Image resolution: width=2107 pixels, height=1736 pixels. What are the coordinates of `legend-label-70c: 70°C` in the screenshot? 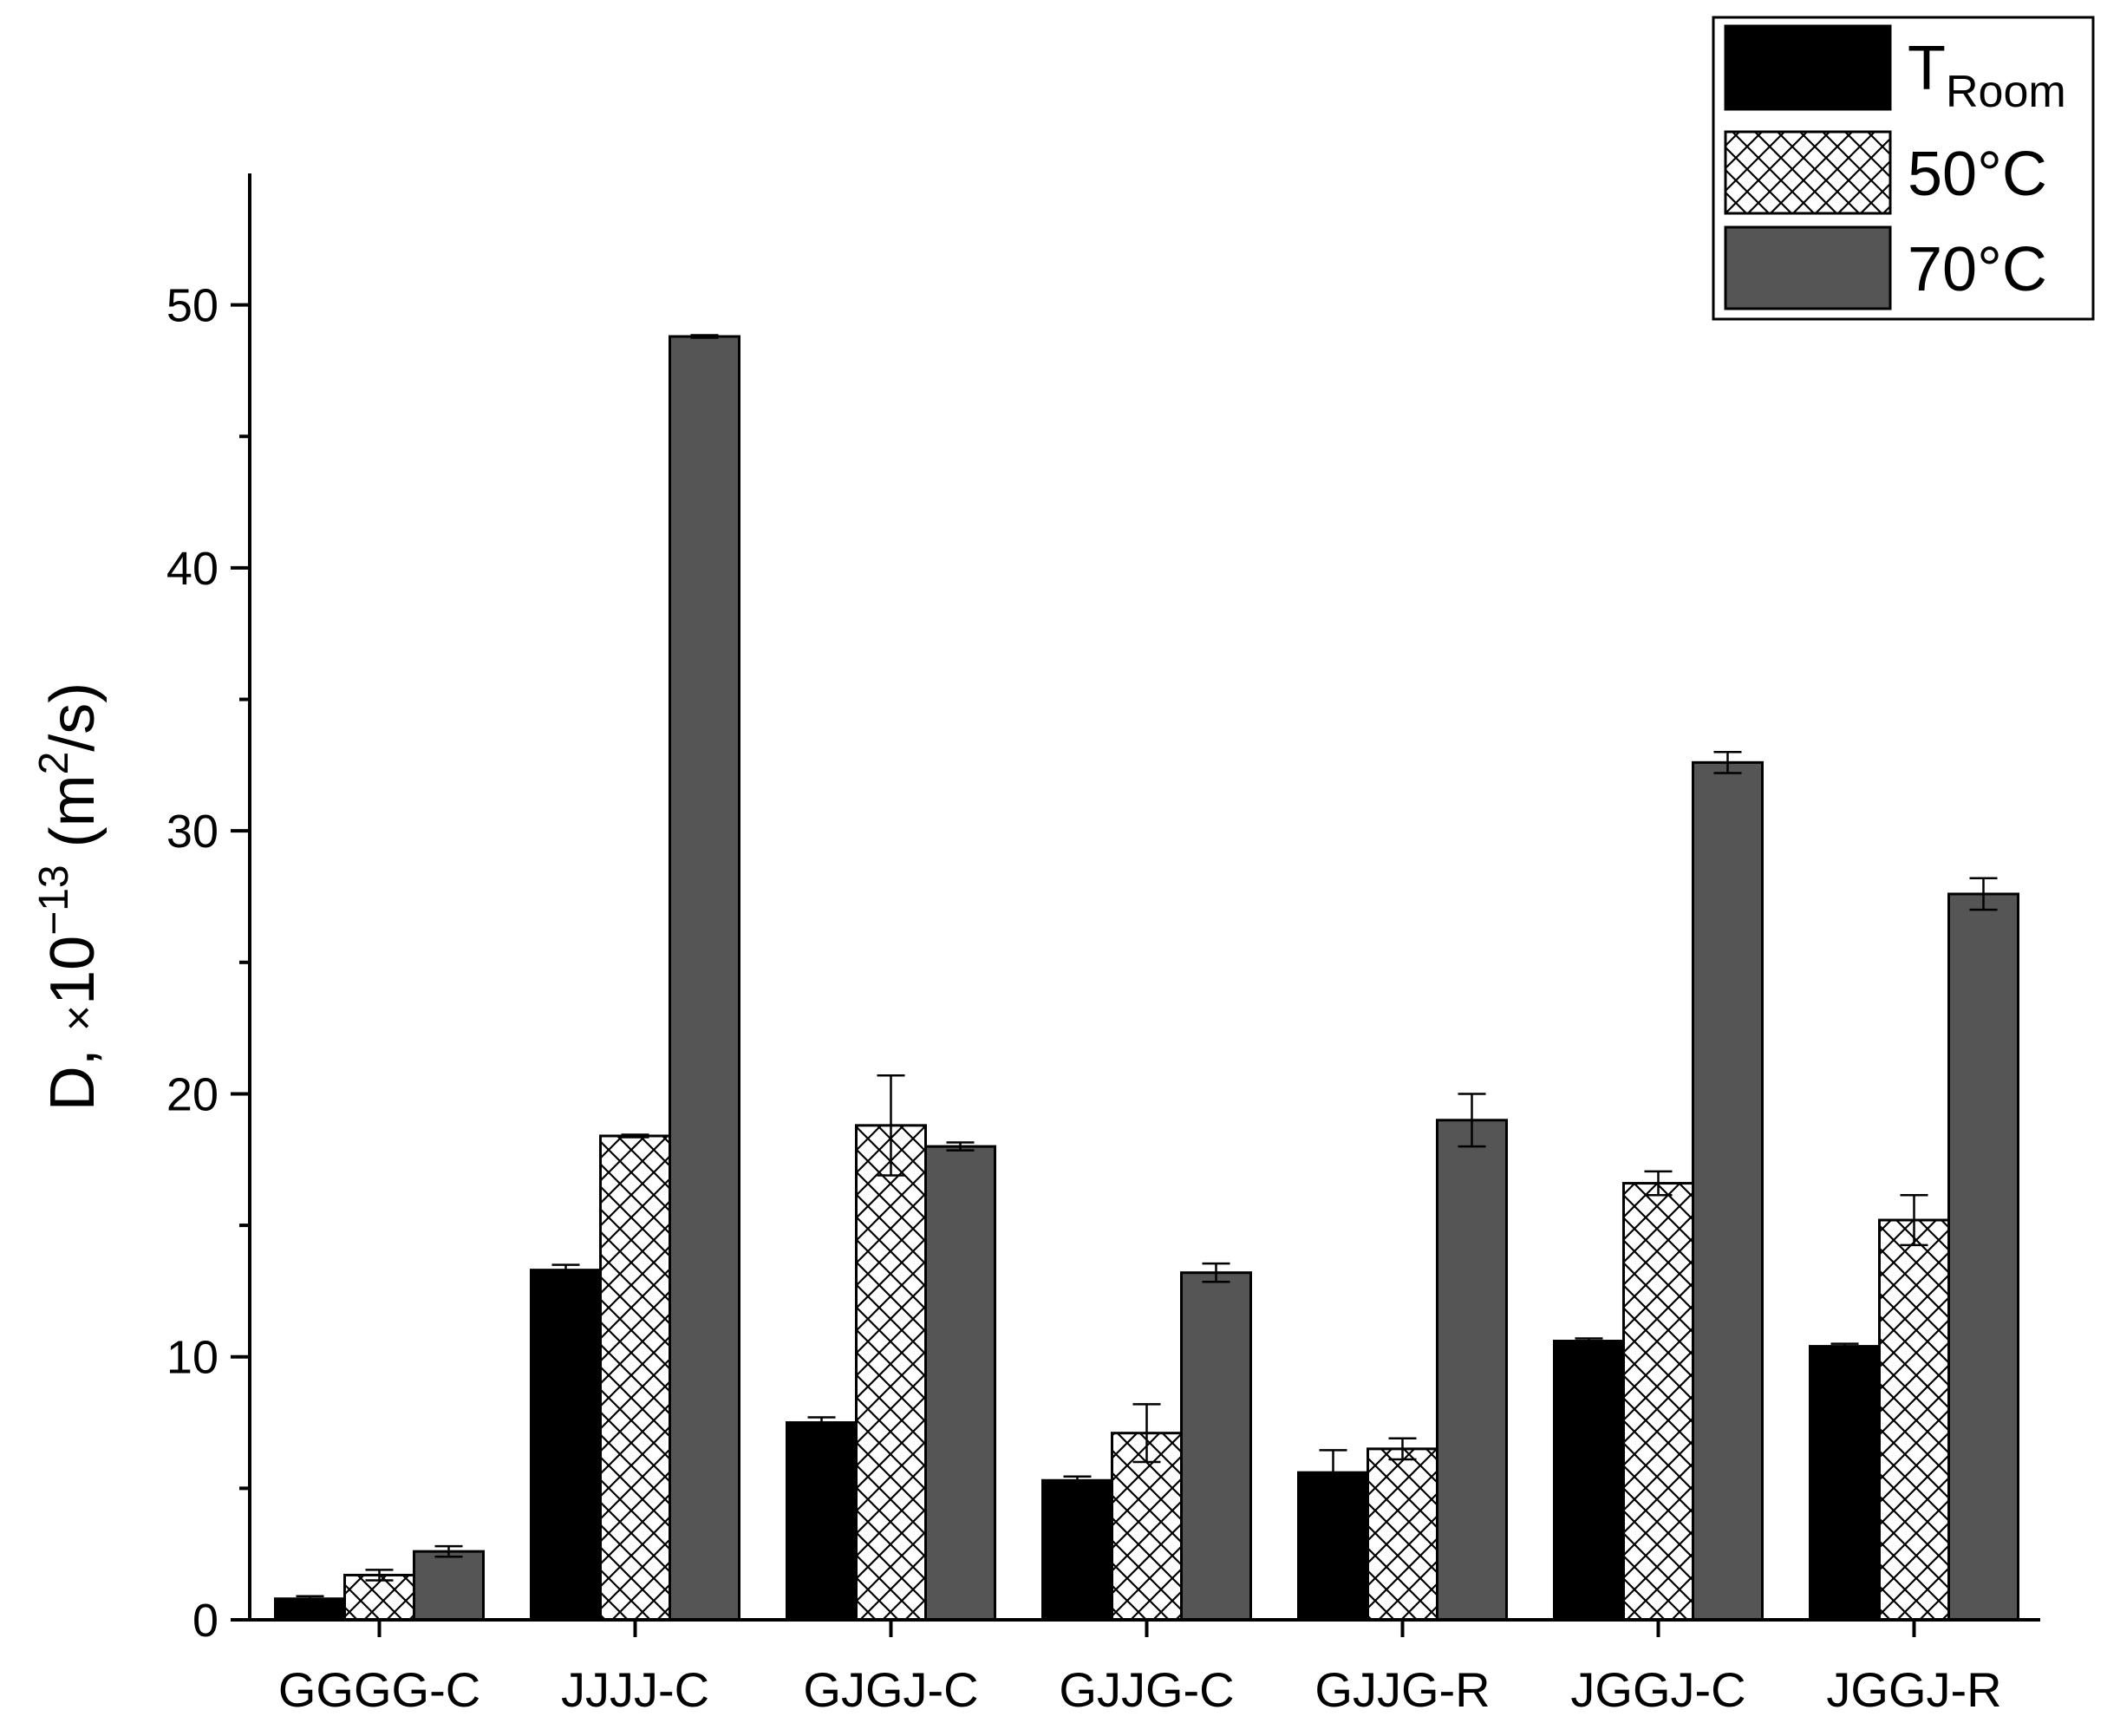 It's located at (1977, 269).